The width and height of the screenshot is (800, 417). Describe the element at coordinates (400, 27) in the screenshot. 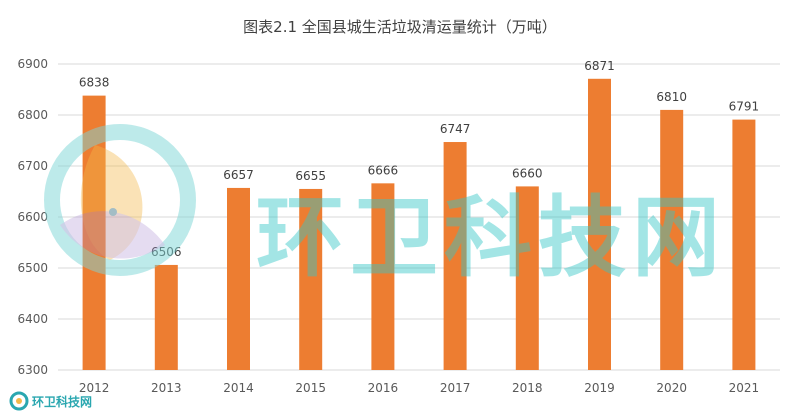

I see `chart-title: 图表2.1 全国县城生活垃圾清运量统计（万吨）` at that location.